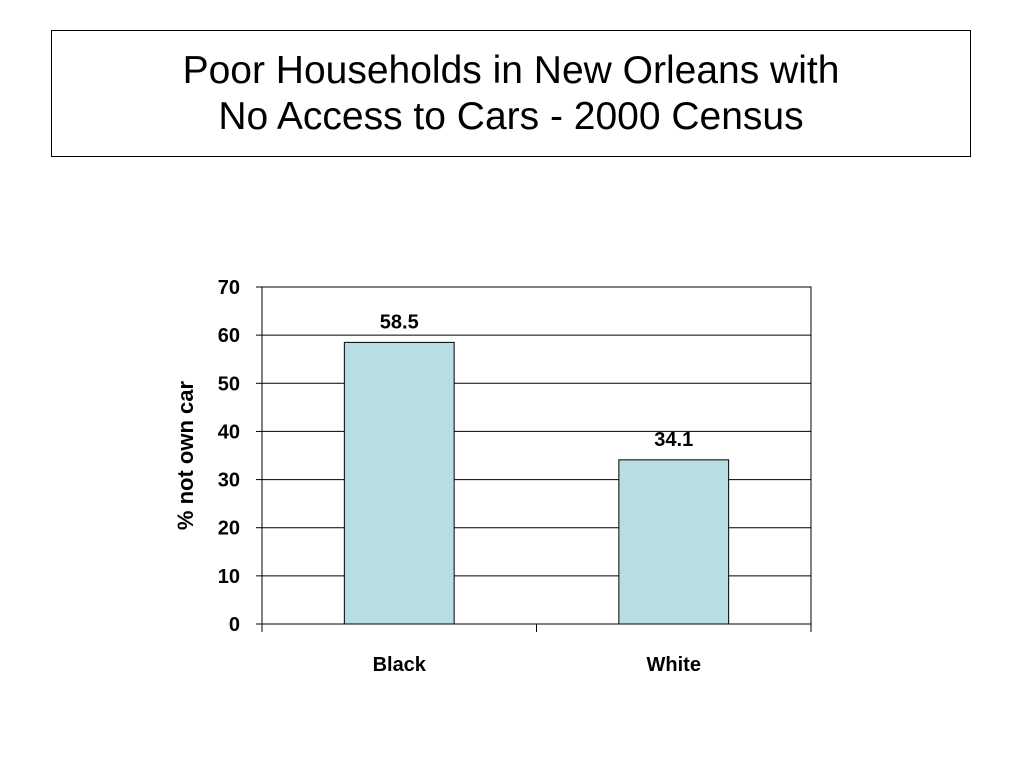 Image resolution: width=1024 pixels, height=768 pixels. What do you see at coordinates (399, 322) in the screenshot?
I see `data-label-black: 58.5` at bounding box center [399, 322].